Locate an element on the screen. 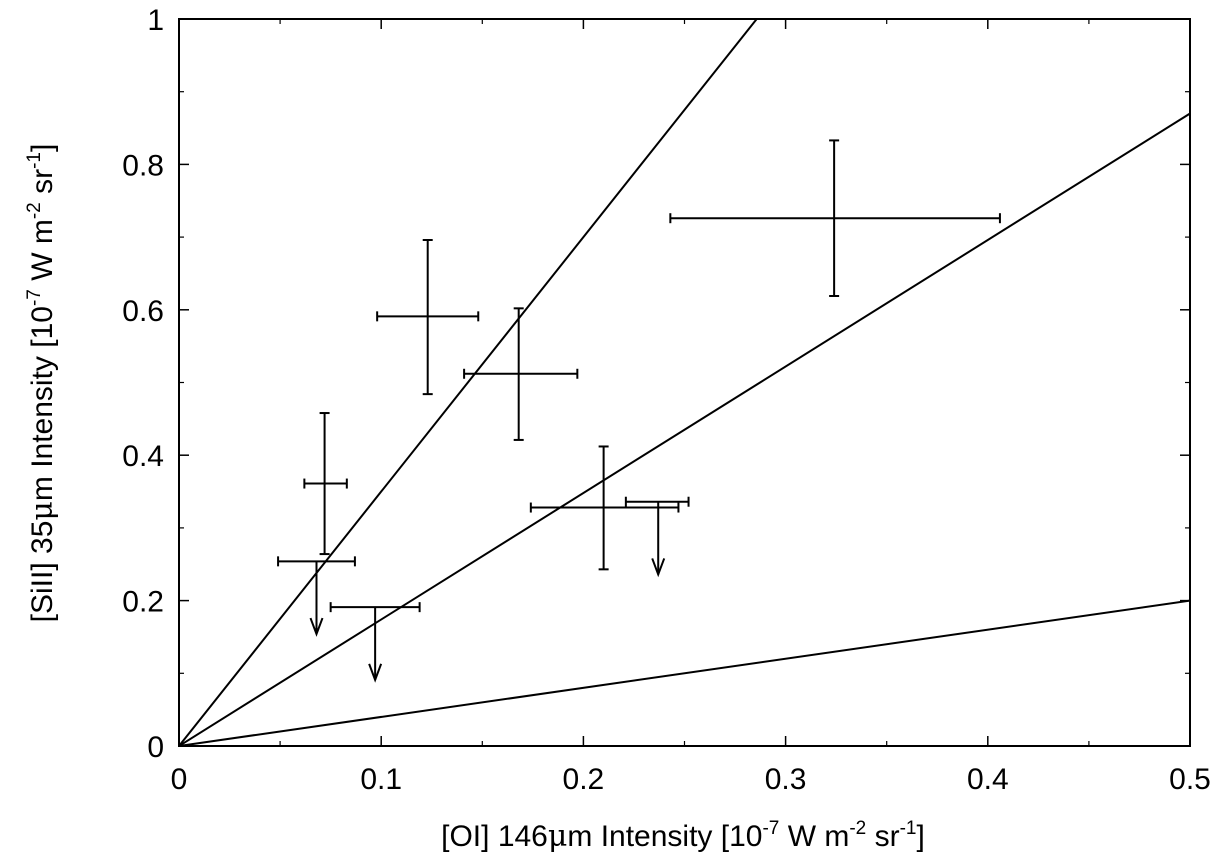  x-tick-label: 0.5 is located at coordinates (1190, 779).